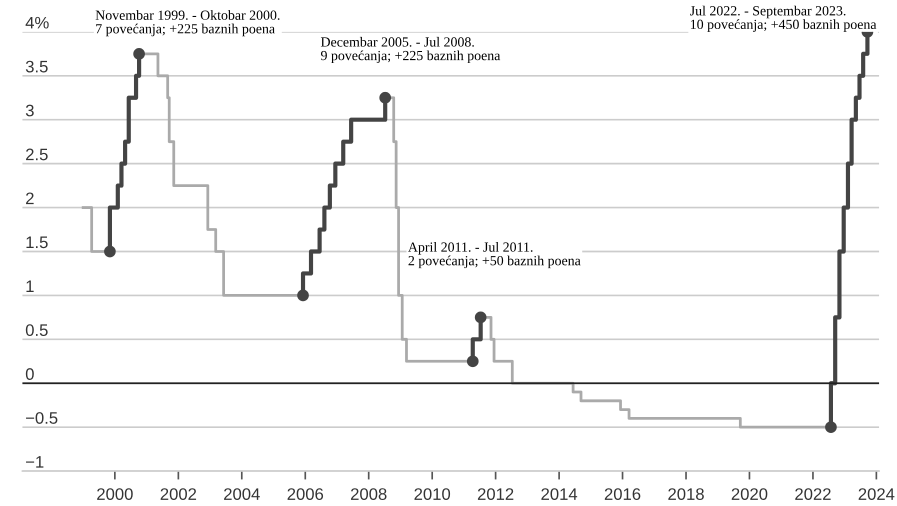 The height and width of the screenshot is (506, 897). Describe the element at coordinates (188, 23) in the screenshot. I see `annotation: Novembar 1999. - Oktobar 2000. 7 povećanja; +225 baznih poena` at that location.